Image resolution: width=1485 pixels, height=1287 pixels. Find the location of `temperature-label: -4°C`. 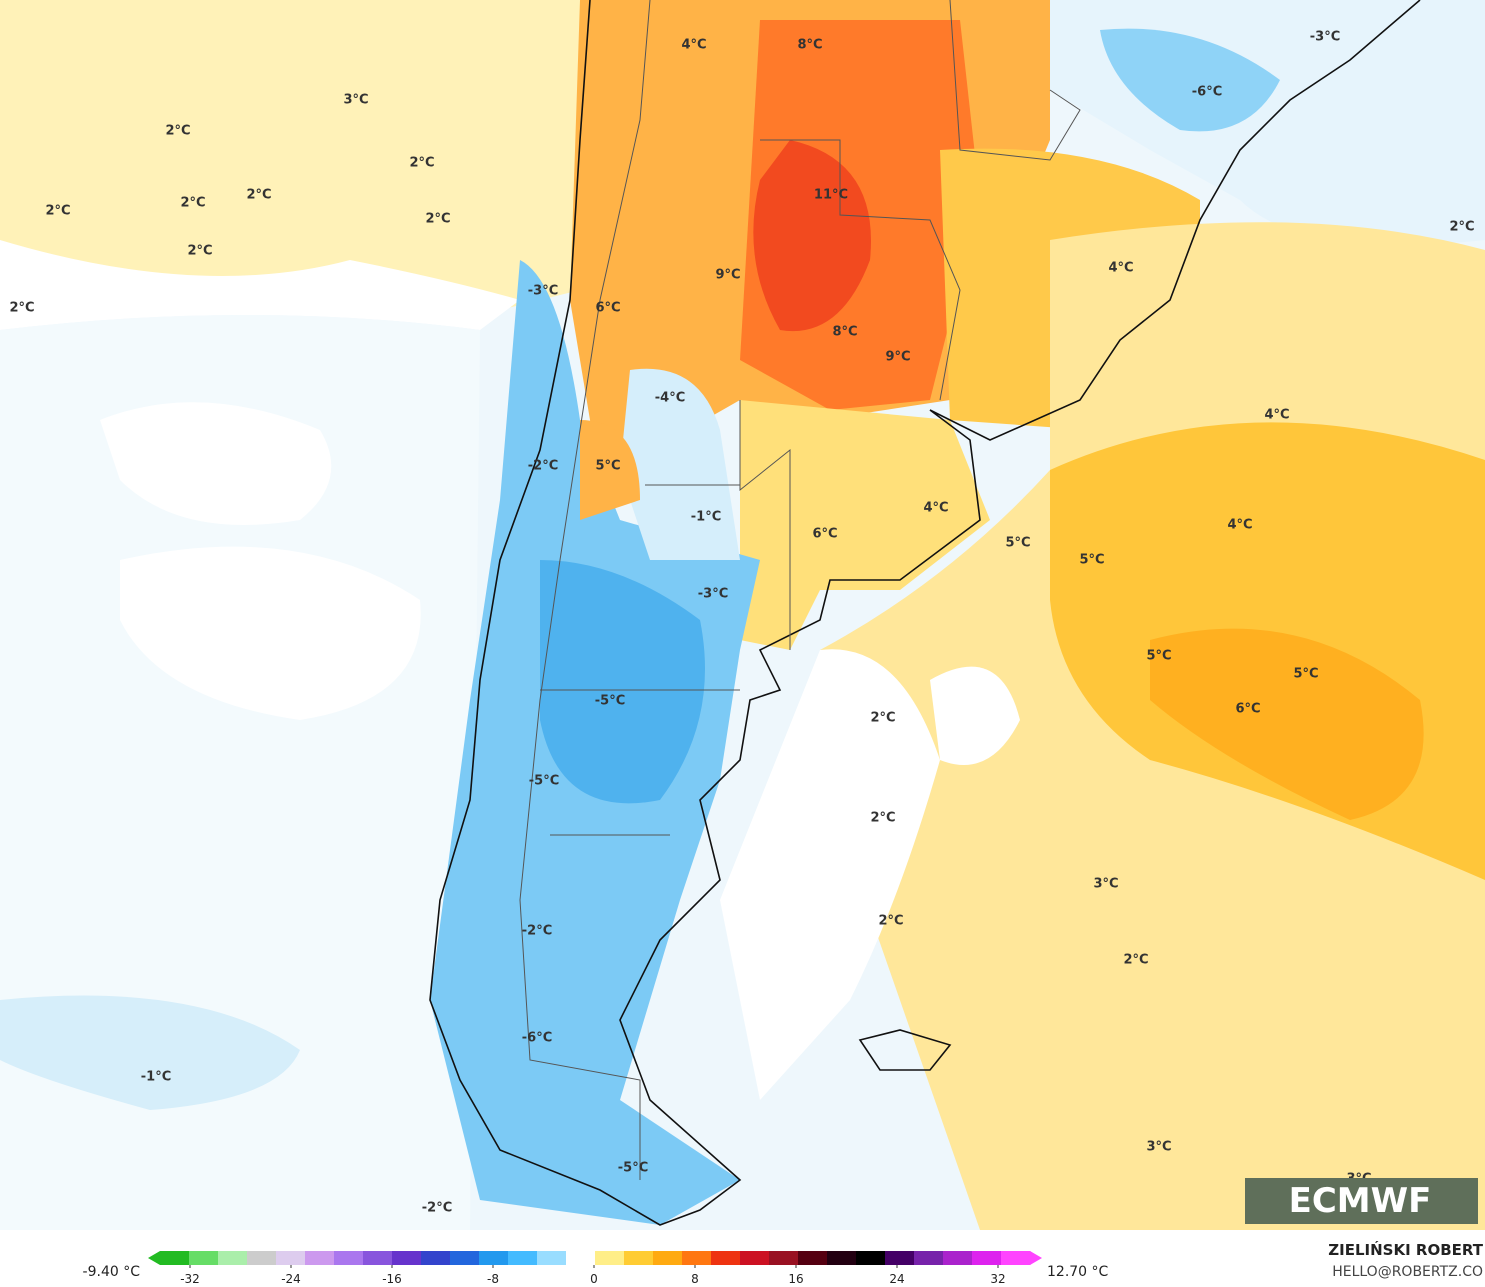

temperature-label: -4°C is located at coordinates (670, 398).